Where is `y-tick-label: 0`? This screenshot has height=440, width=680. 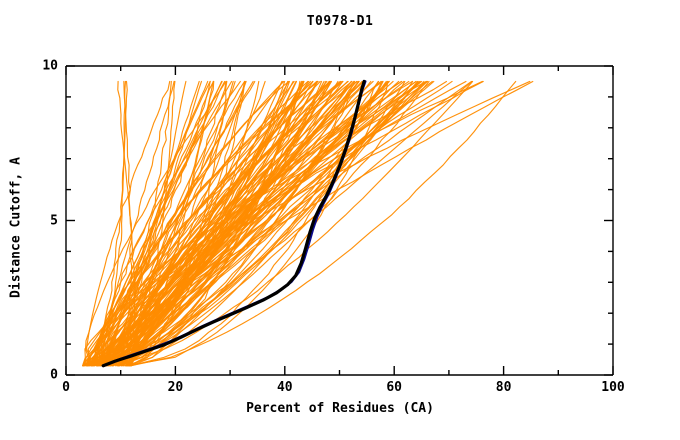 y-tick-label: 0 is located at coordinates (54, 375).